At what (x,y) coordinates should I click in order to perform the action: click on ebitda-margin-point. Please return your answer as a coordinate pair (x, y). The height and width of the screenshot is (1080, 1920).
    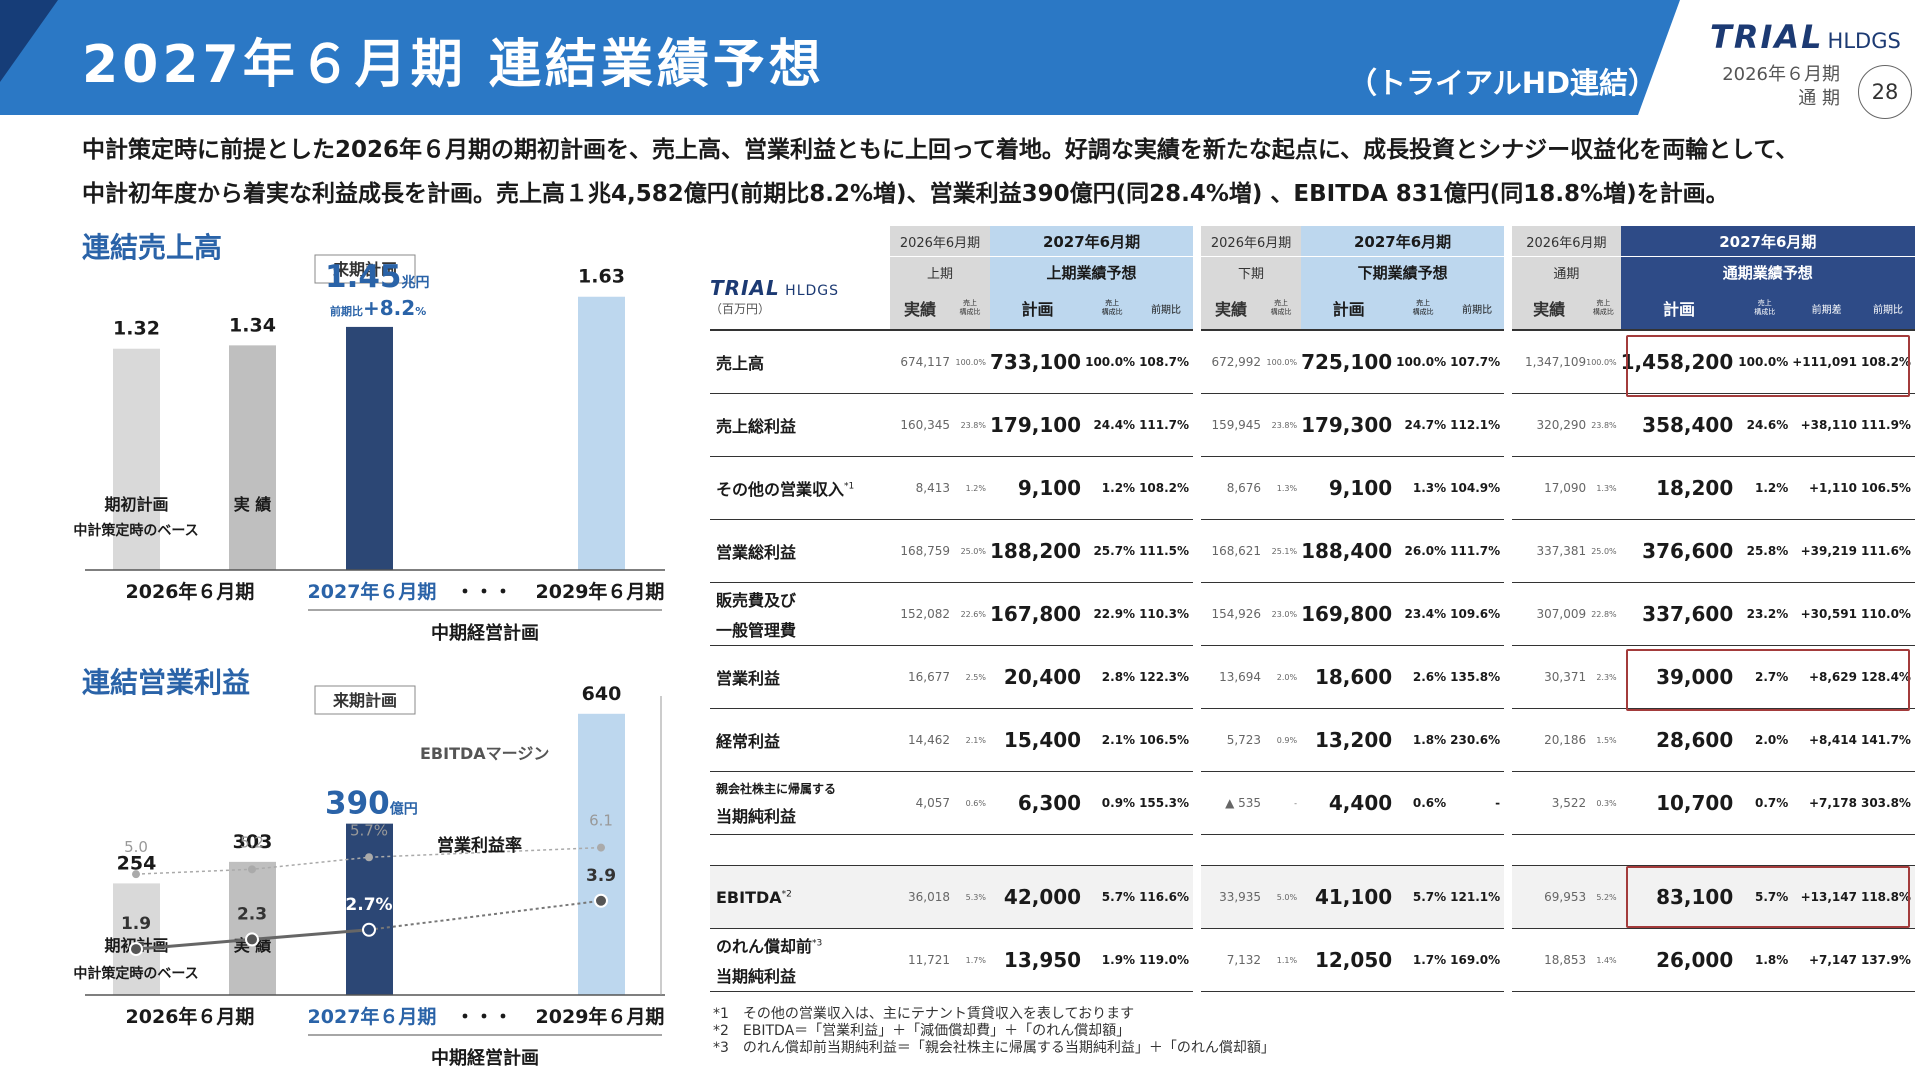
    Looking at the image, I should click on (369, 857).